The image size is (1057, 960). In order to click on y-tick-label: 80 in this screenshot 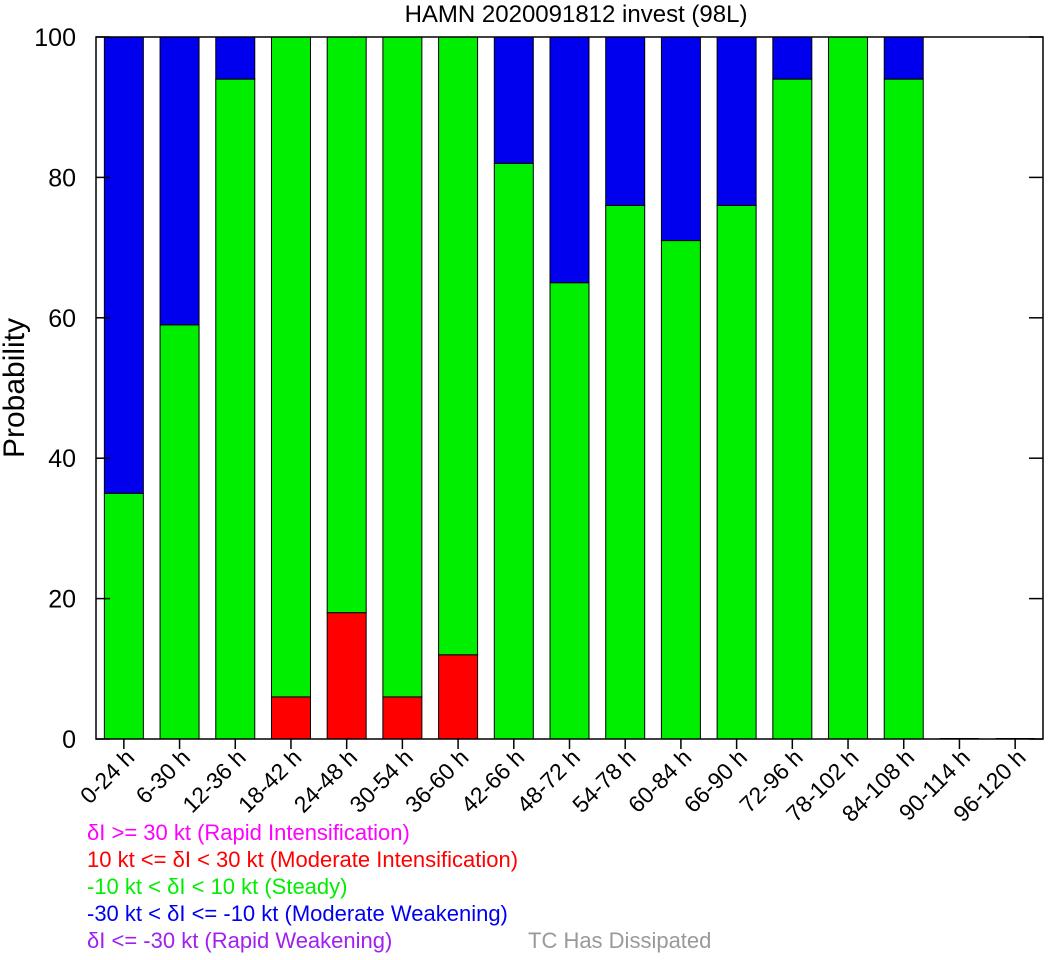, I will do `click(62, 178)`.